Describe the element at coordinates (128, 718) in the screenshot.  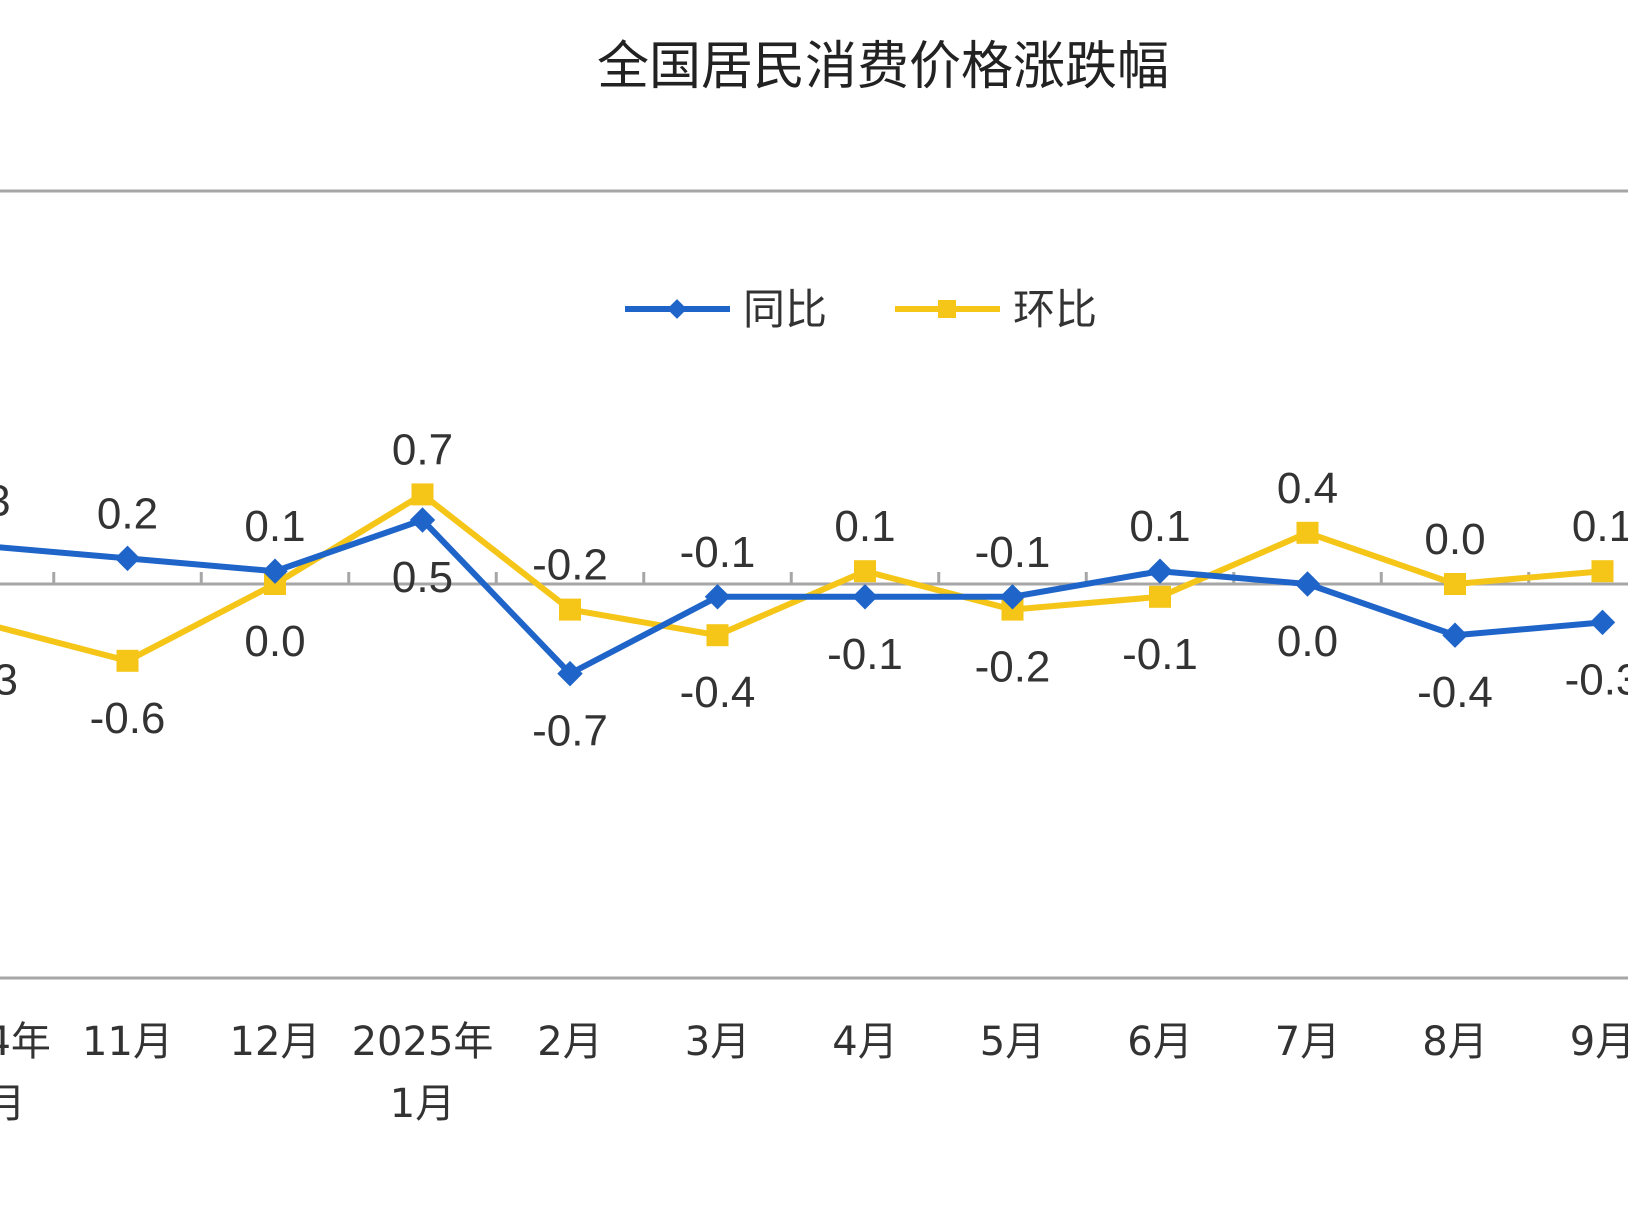
I see `data-label-mom: -0.6` at that location.